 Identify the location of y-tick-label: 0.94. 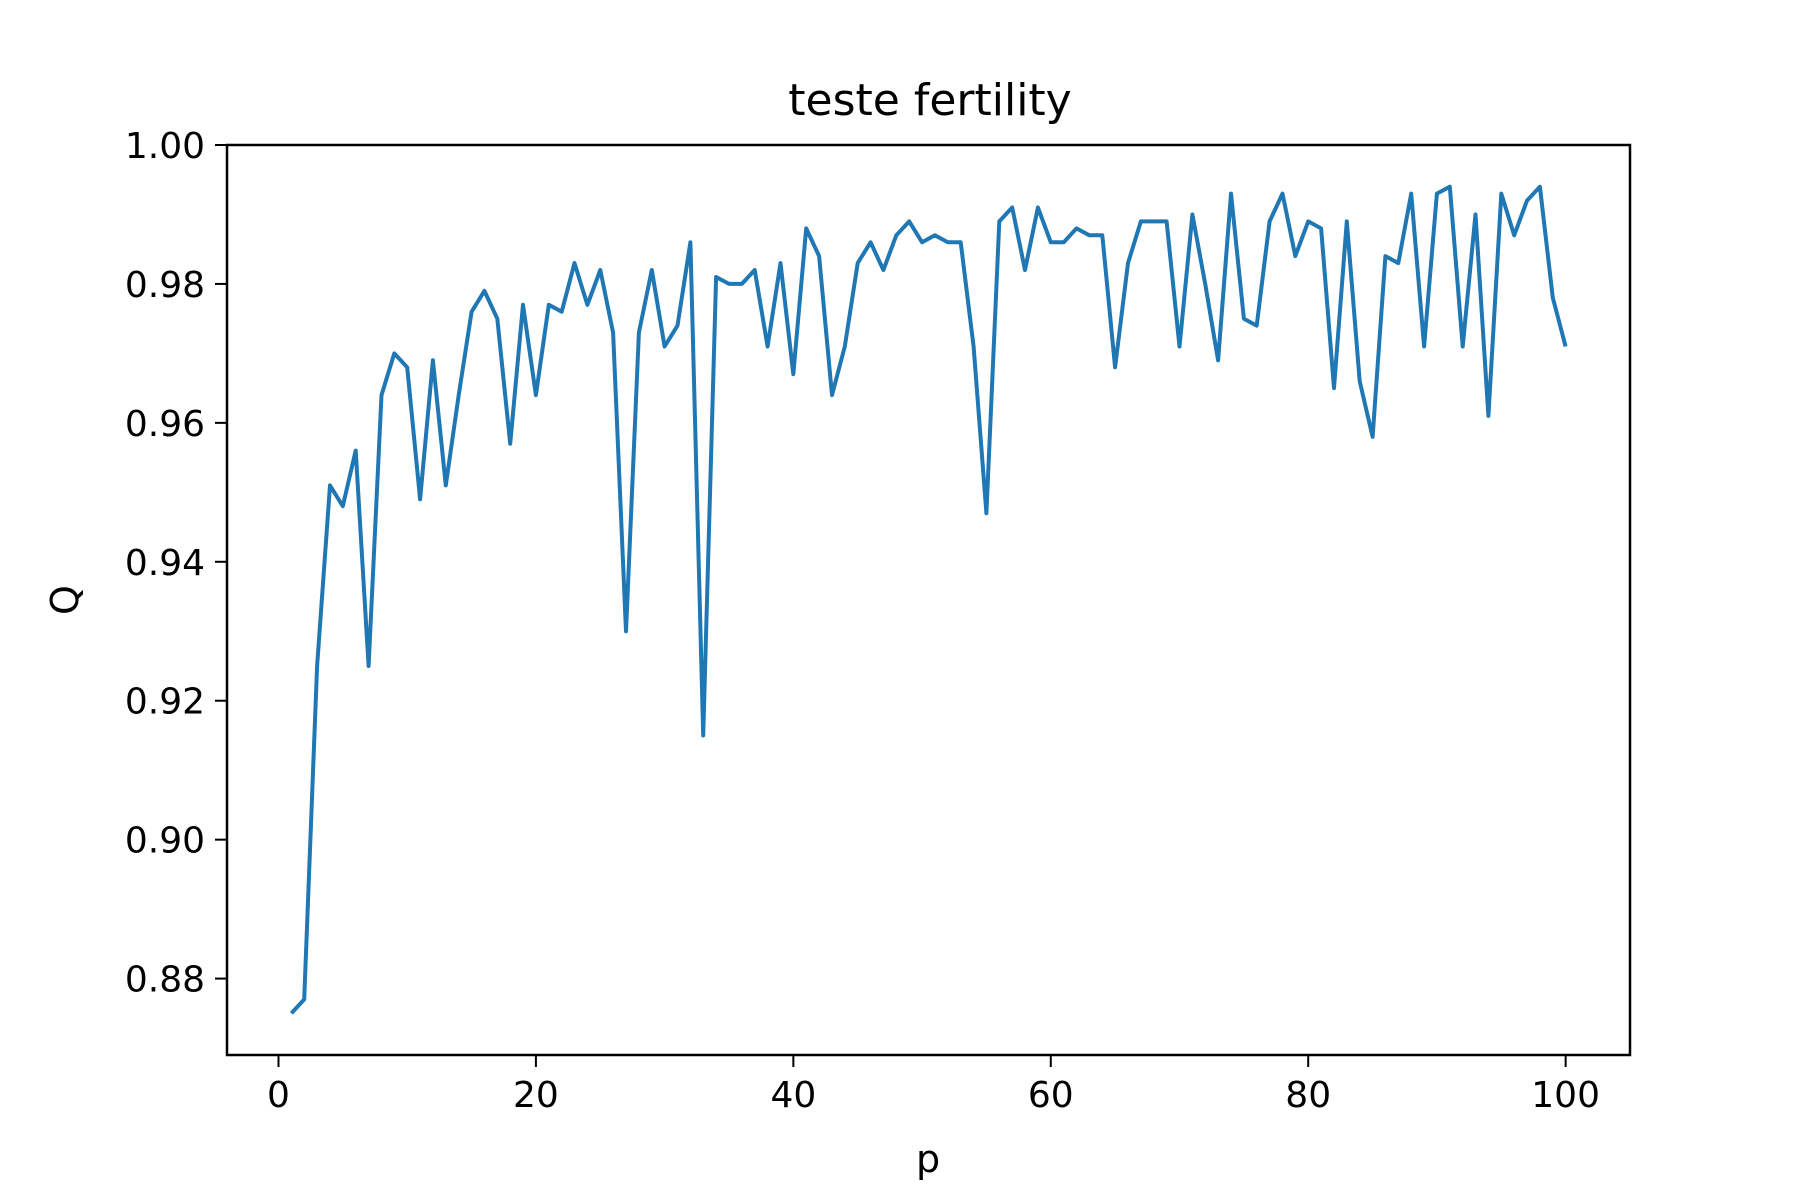
(165, 563).